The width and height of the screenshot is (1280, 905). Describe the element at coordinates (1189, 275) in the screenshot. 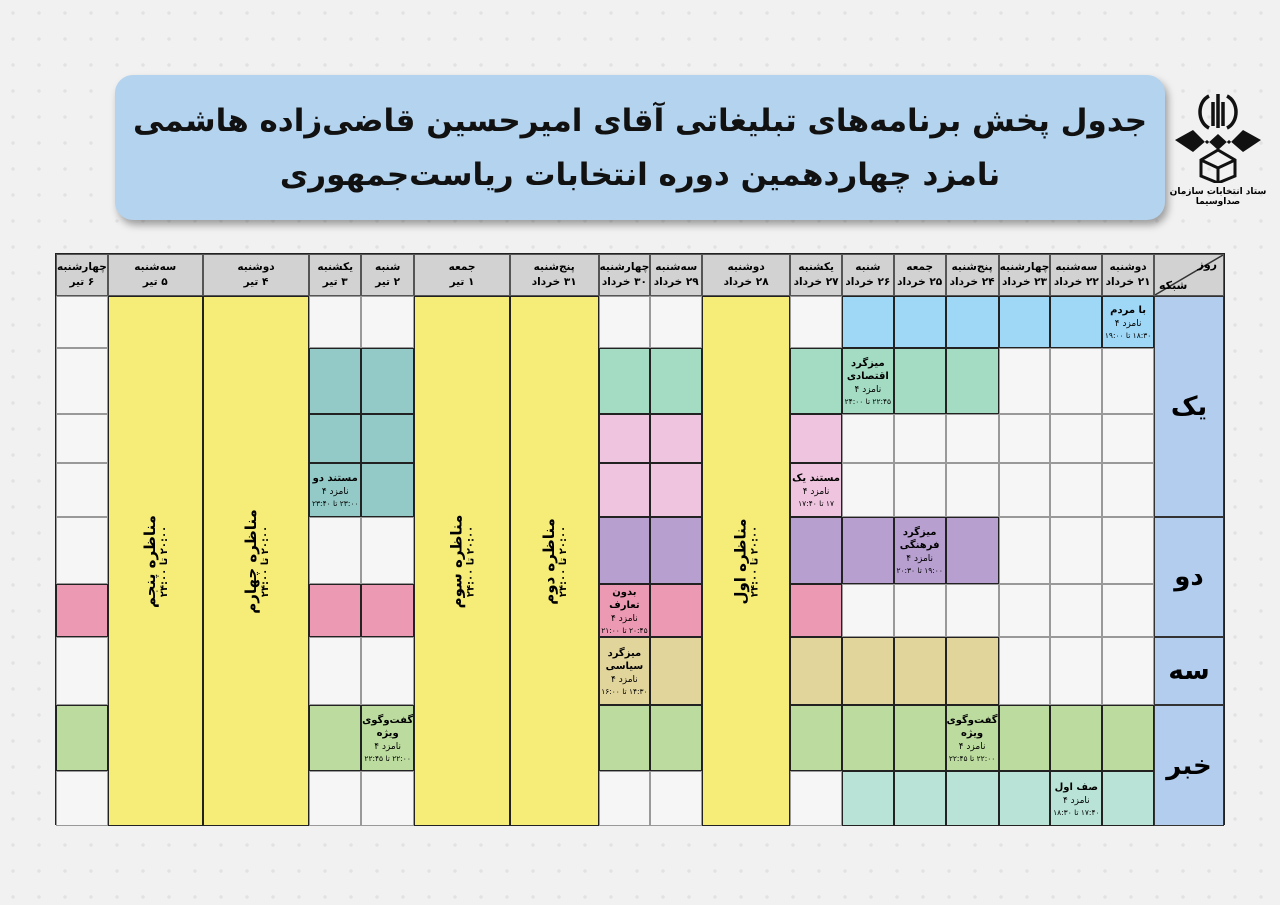

I see `corner-header: روز شبکه` at that location.